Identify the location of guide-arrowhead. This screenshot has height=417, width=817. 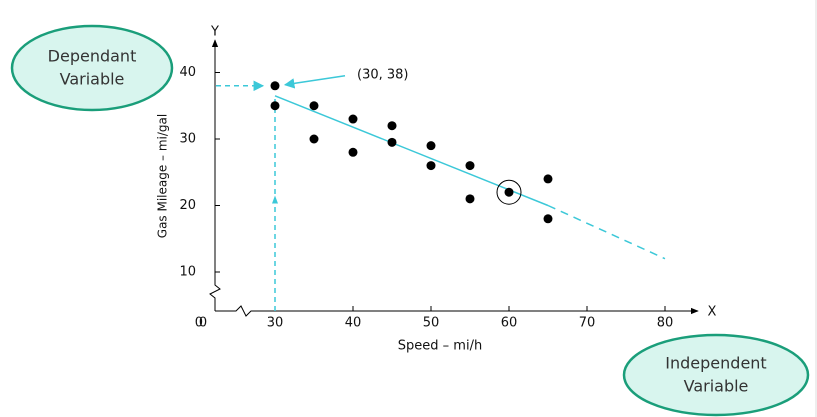
(275, 199).